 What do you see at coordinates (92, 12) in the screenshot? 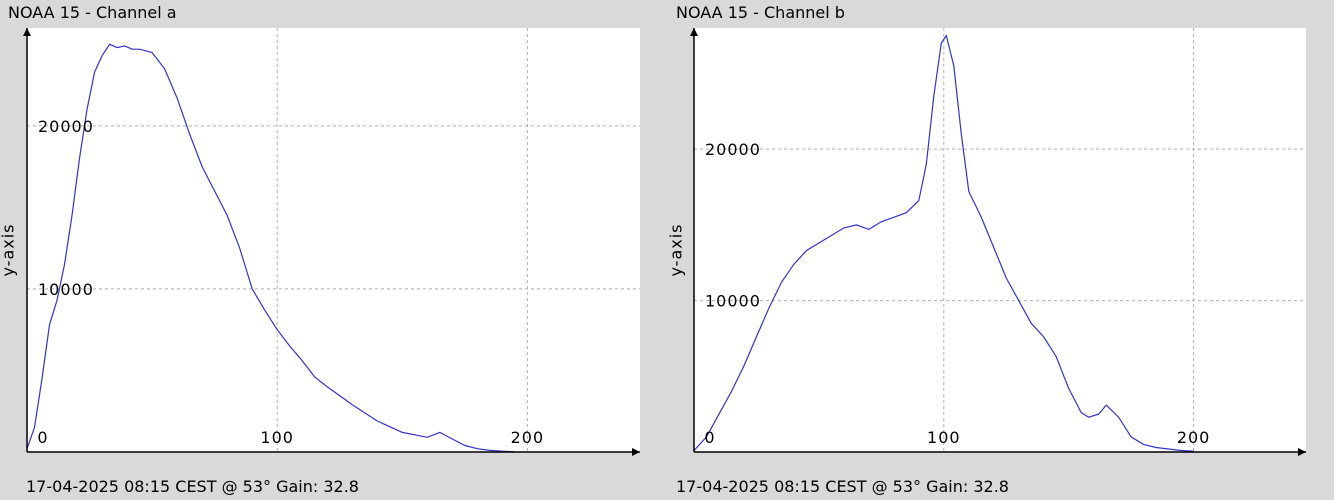
I see `chart-title-a: NOAA 15 - Channel a` at bounding box center [92, 12].